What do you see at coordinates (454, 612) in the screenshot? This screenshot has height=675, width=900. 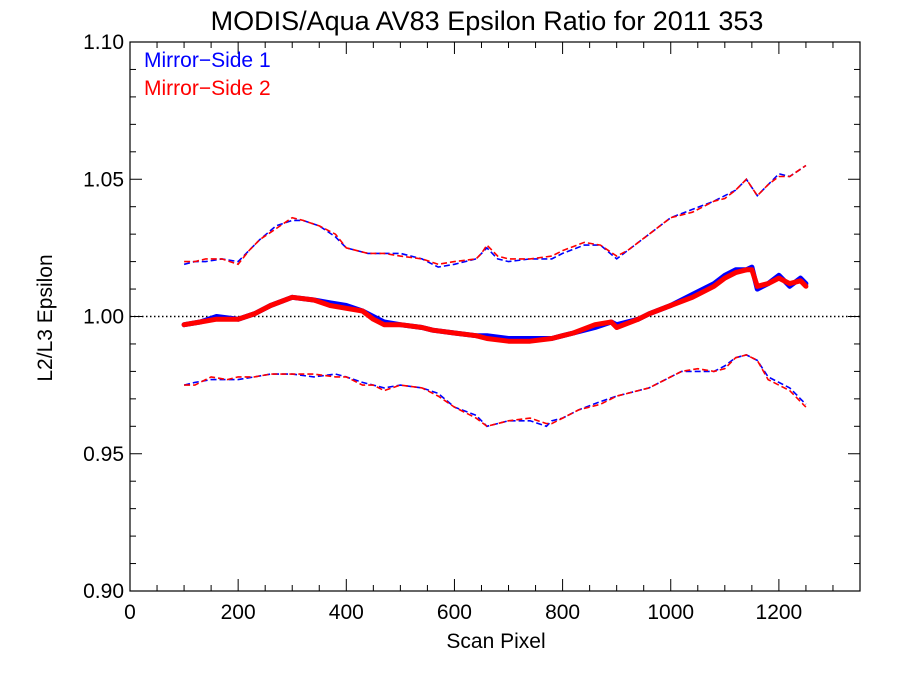 I see `x-tick-label: 600` at bounding box center [454, 612].